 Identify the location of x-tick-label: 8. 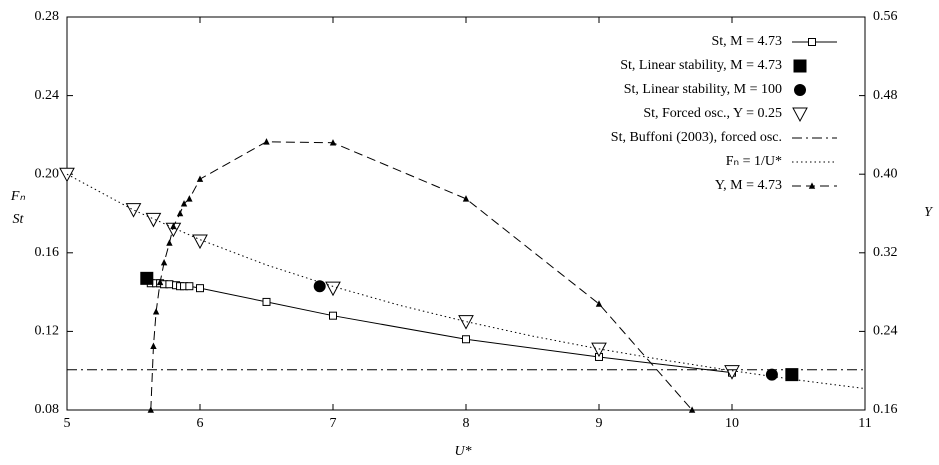
(466, 423).